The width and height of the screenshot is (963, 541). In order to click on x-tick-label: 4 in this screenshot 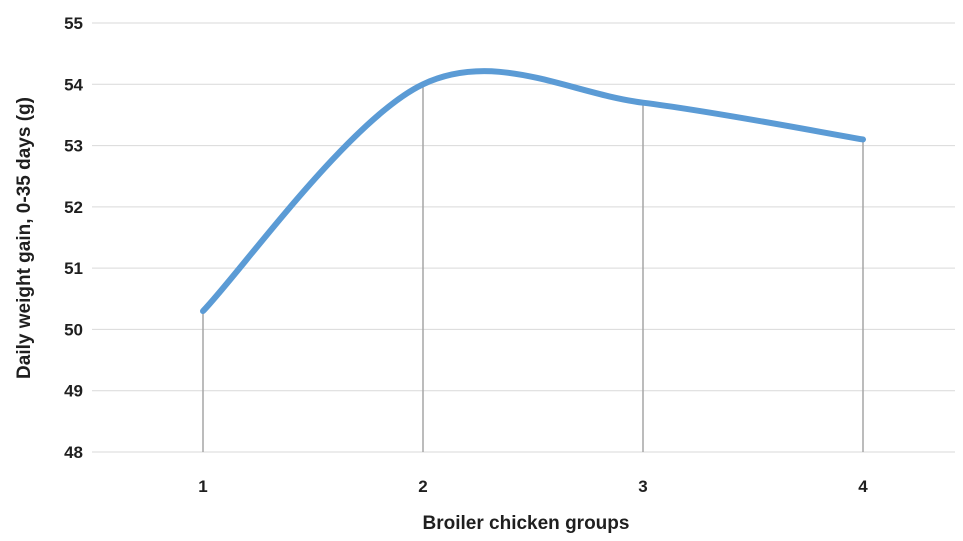, I will do `click(863, 486)`.